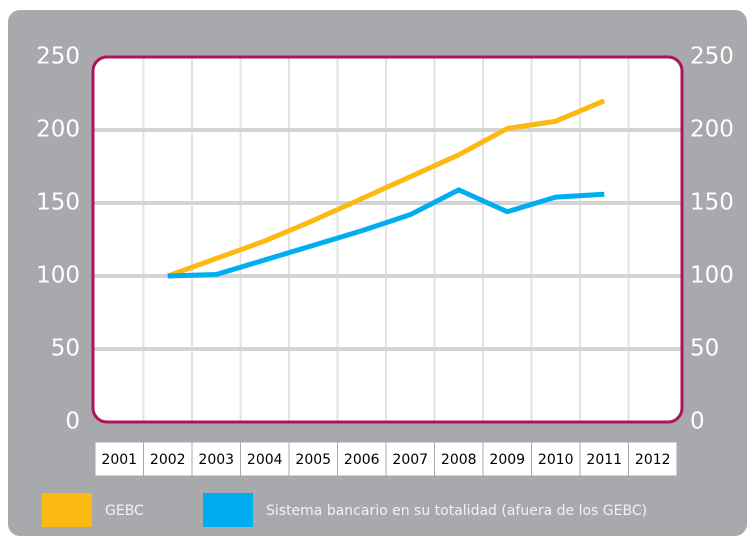 Image resolution: width=755 pixels, height=544 pixels. I want to click on y-tick-label: 50, so click(65, 349).